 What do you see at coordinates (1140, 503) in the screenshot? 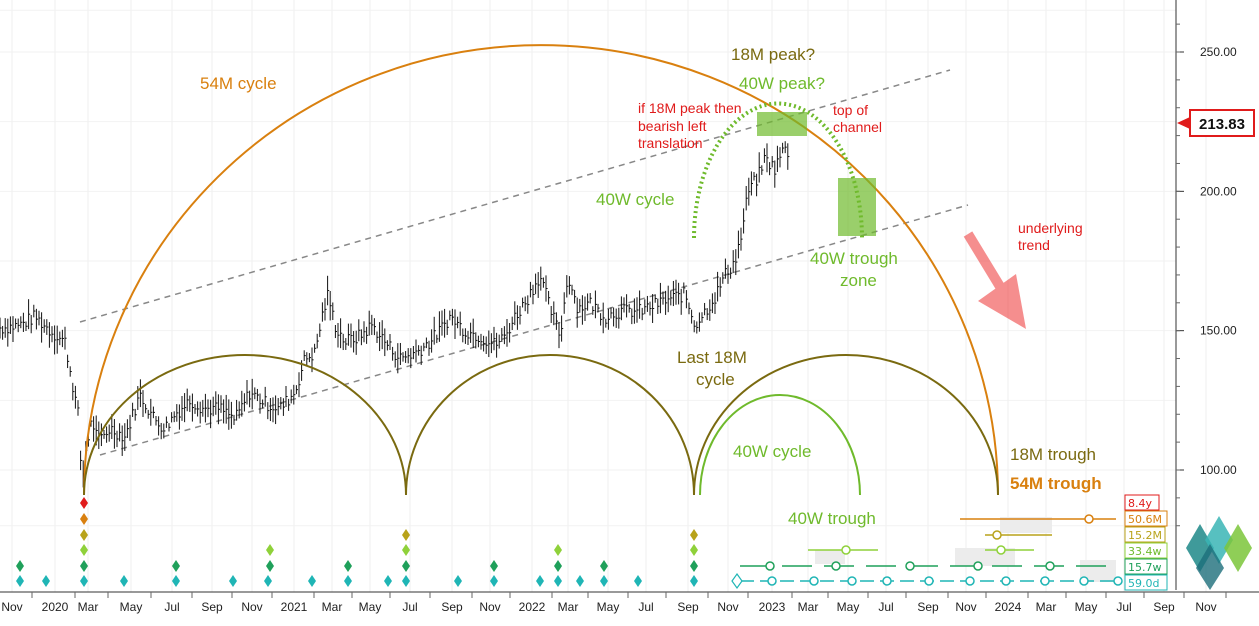
I see `cycle-label-8-4y: 8.4y` at bounding box center [1140, 503].